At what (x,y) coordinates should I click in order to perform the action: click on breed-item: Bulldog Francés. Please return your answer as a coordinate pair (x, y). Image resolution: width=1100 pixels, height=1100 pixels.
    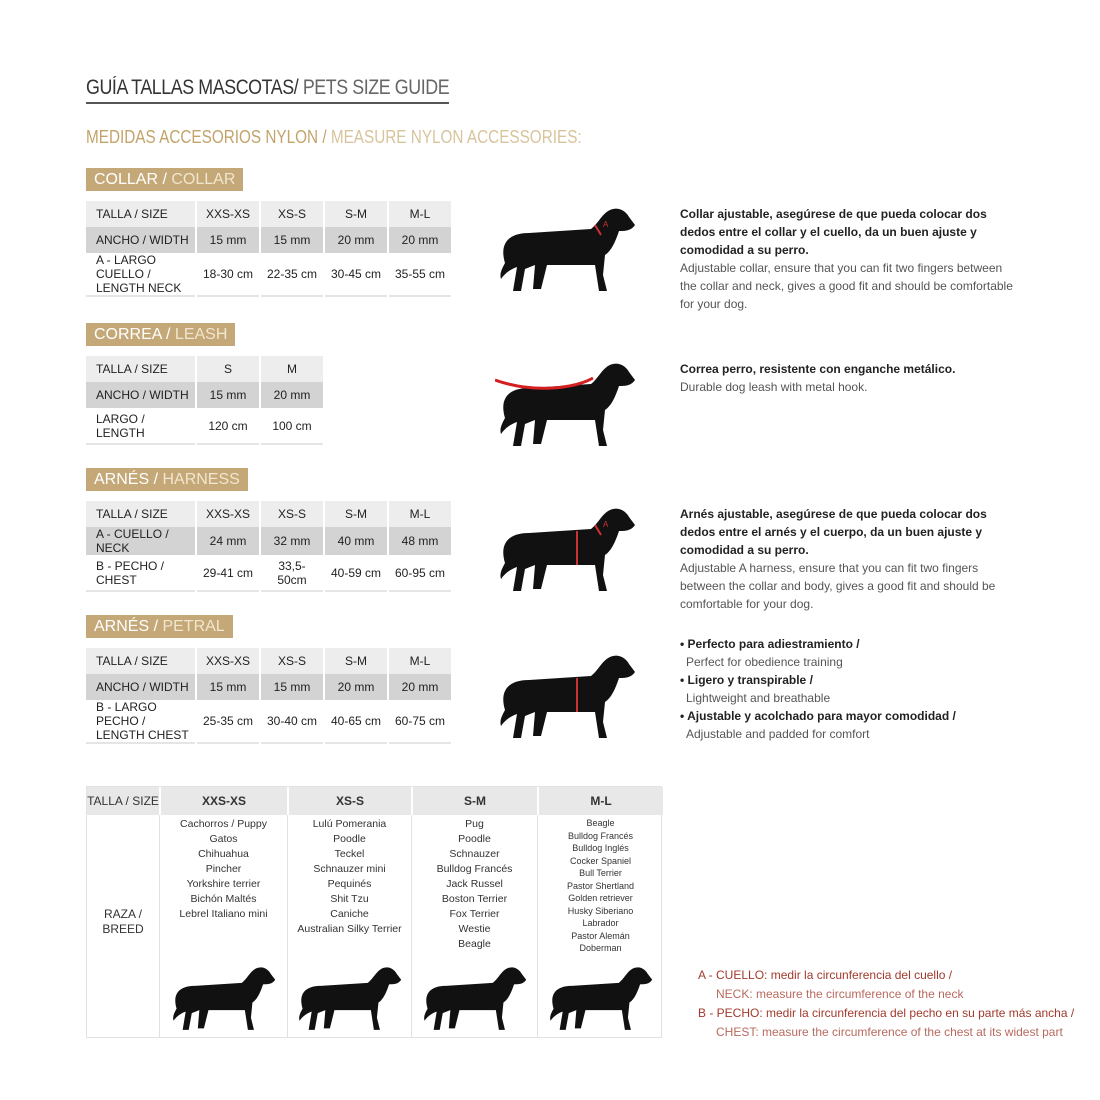
    Looking at the image, I should click on (600, 835).